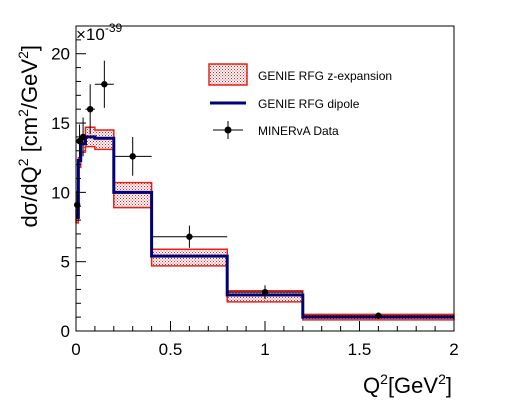  I want to click on legend-label-z-expansion: GENIE RFG z-expansion, so click(325, 76).